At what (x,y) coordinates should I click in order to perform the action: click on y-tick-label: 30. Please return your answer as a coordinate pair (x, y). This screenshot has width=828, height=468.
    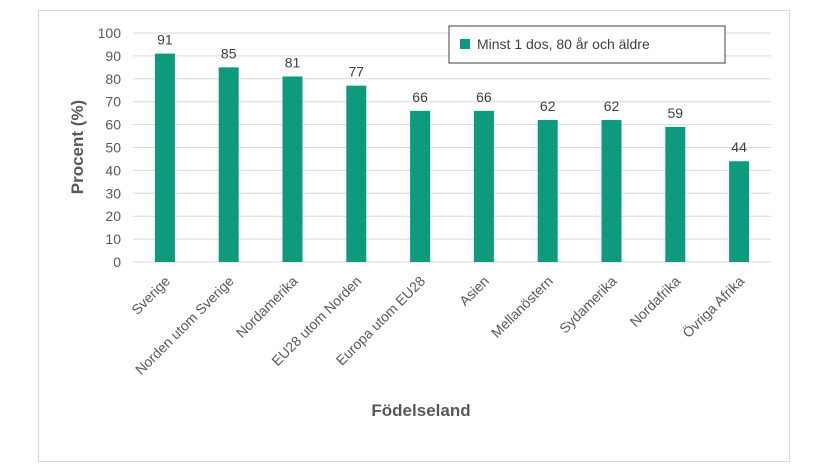
    Looking at the image, I should click on (113, 193).